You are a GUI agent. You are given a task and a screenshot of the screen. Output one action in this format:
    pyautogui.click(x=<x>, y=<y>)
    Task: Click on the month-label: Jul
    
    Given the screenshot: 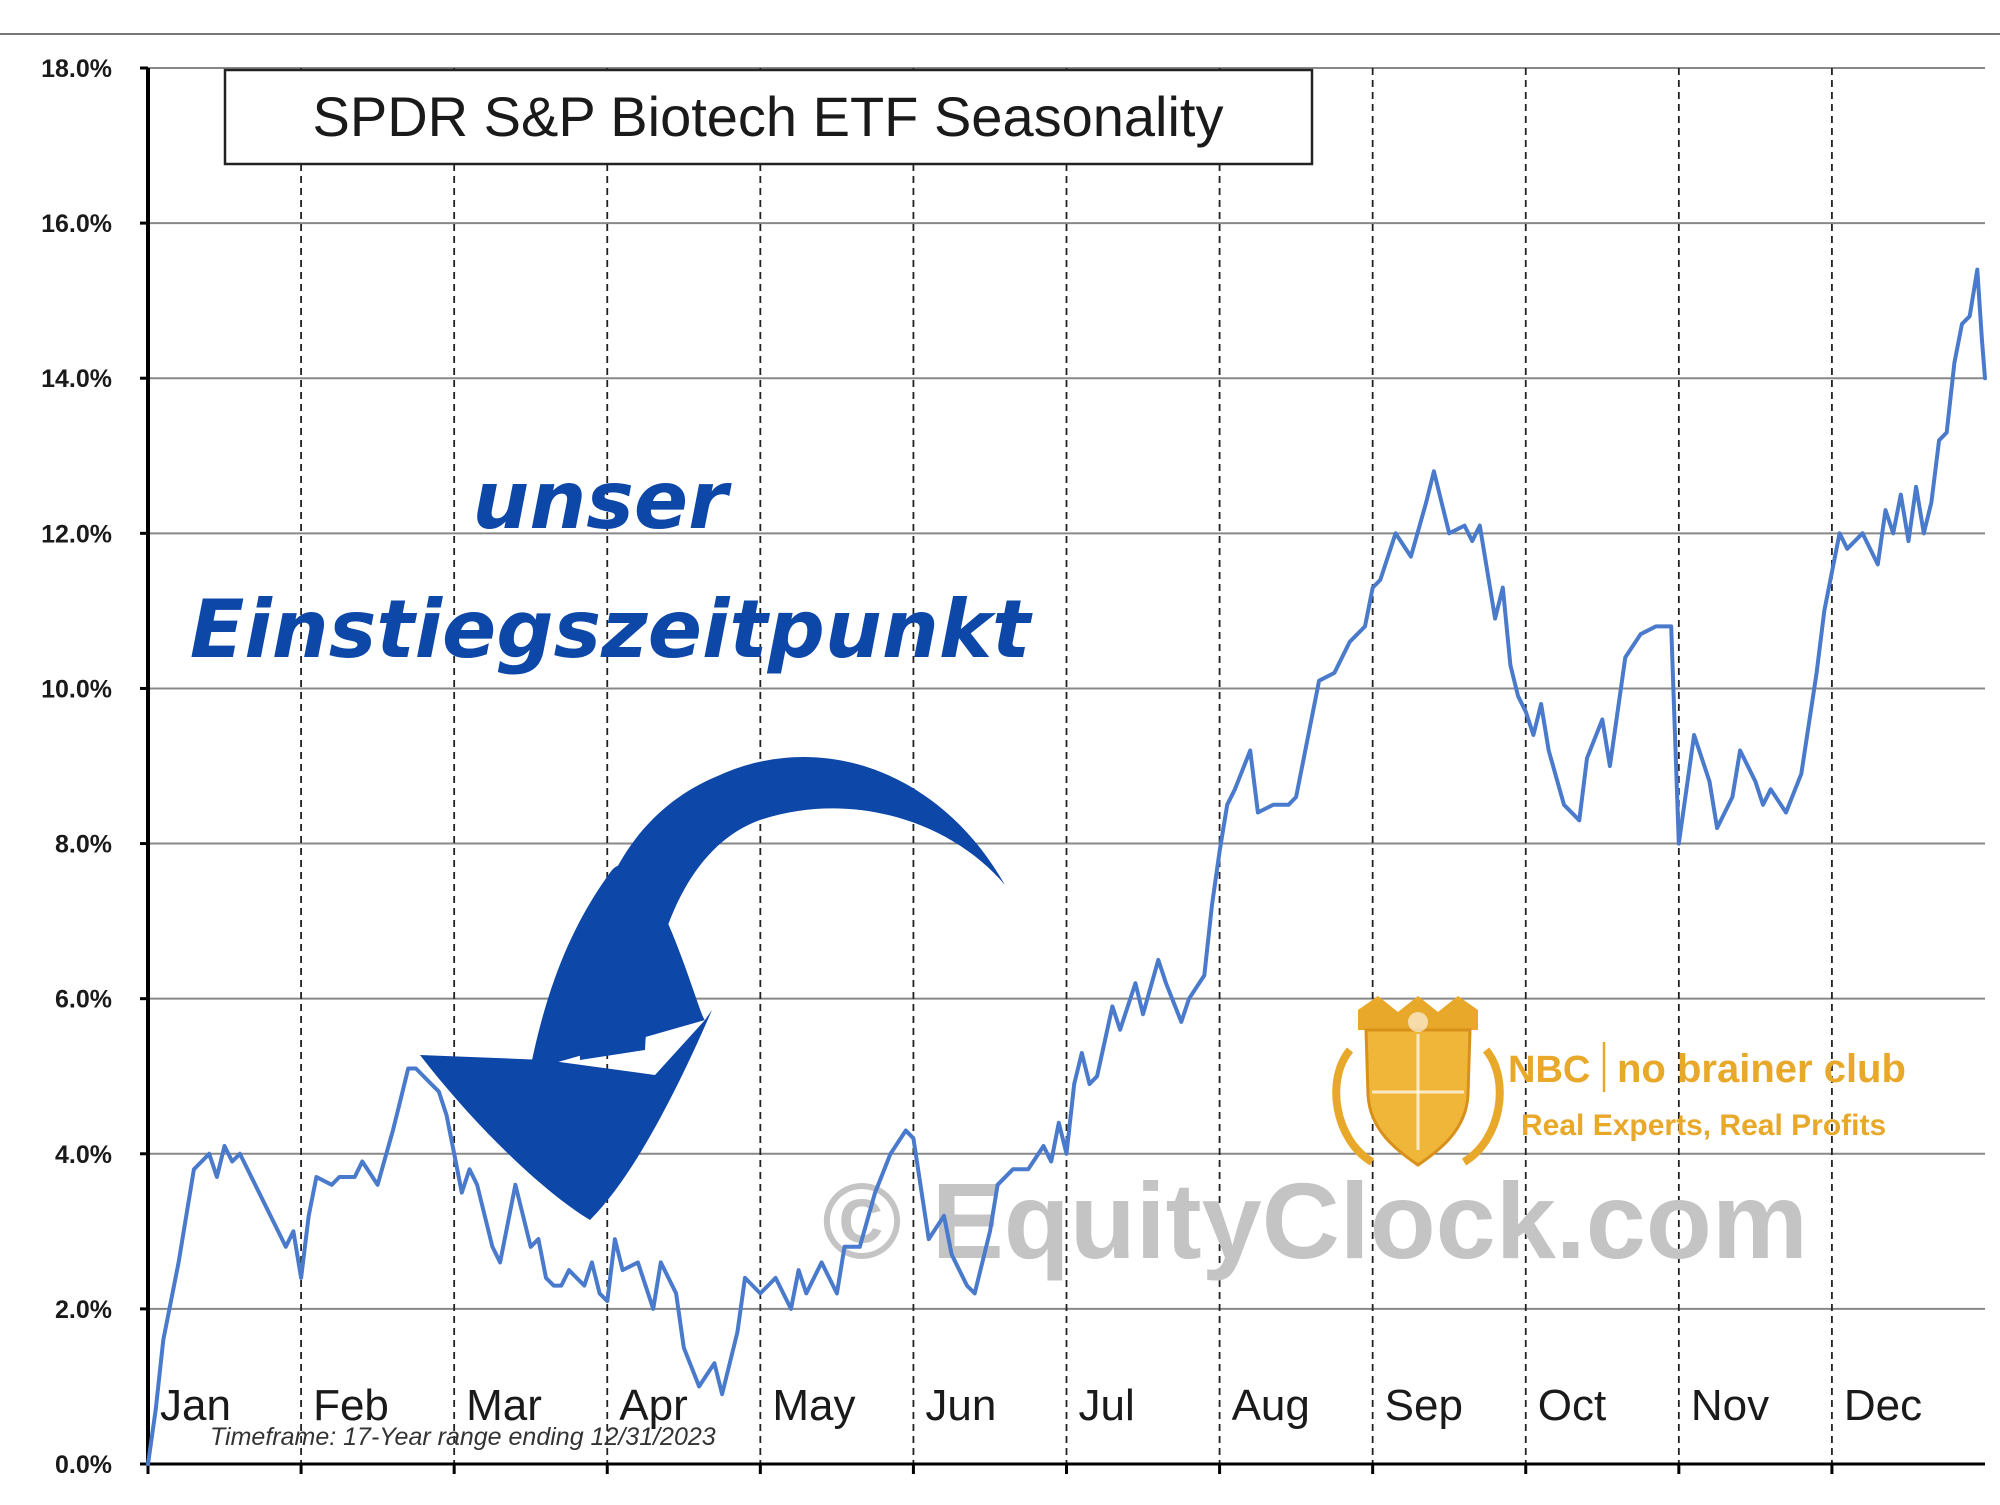 What is the action you would take?
    pyautogui.click(x=1107, y=1405)
    